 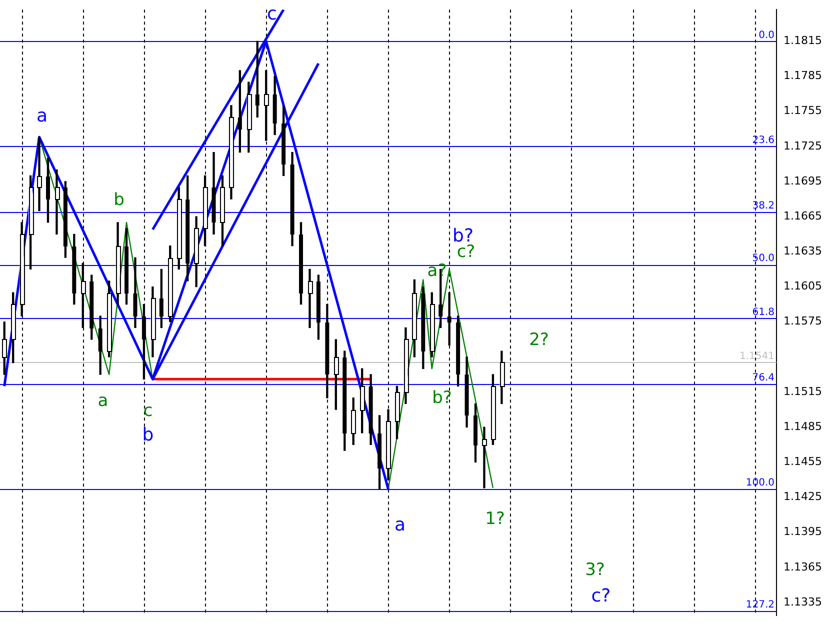 What do you see at coordinates (803, 181) in the screenshot?
I see `y-tick-label: 1.1695` at bounding box center [803, 181].